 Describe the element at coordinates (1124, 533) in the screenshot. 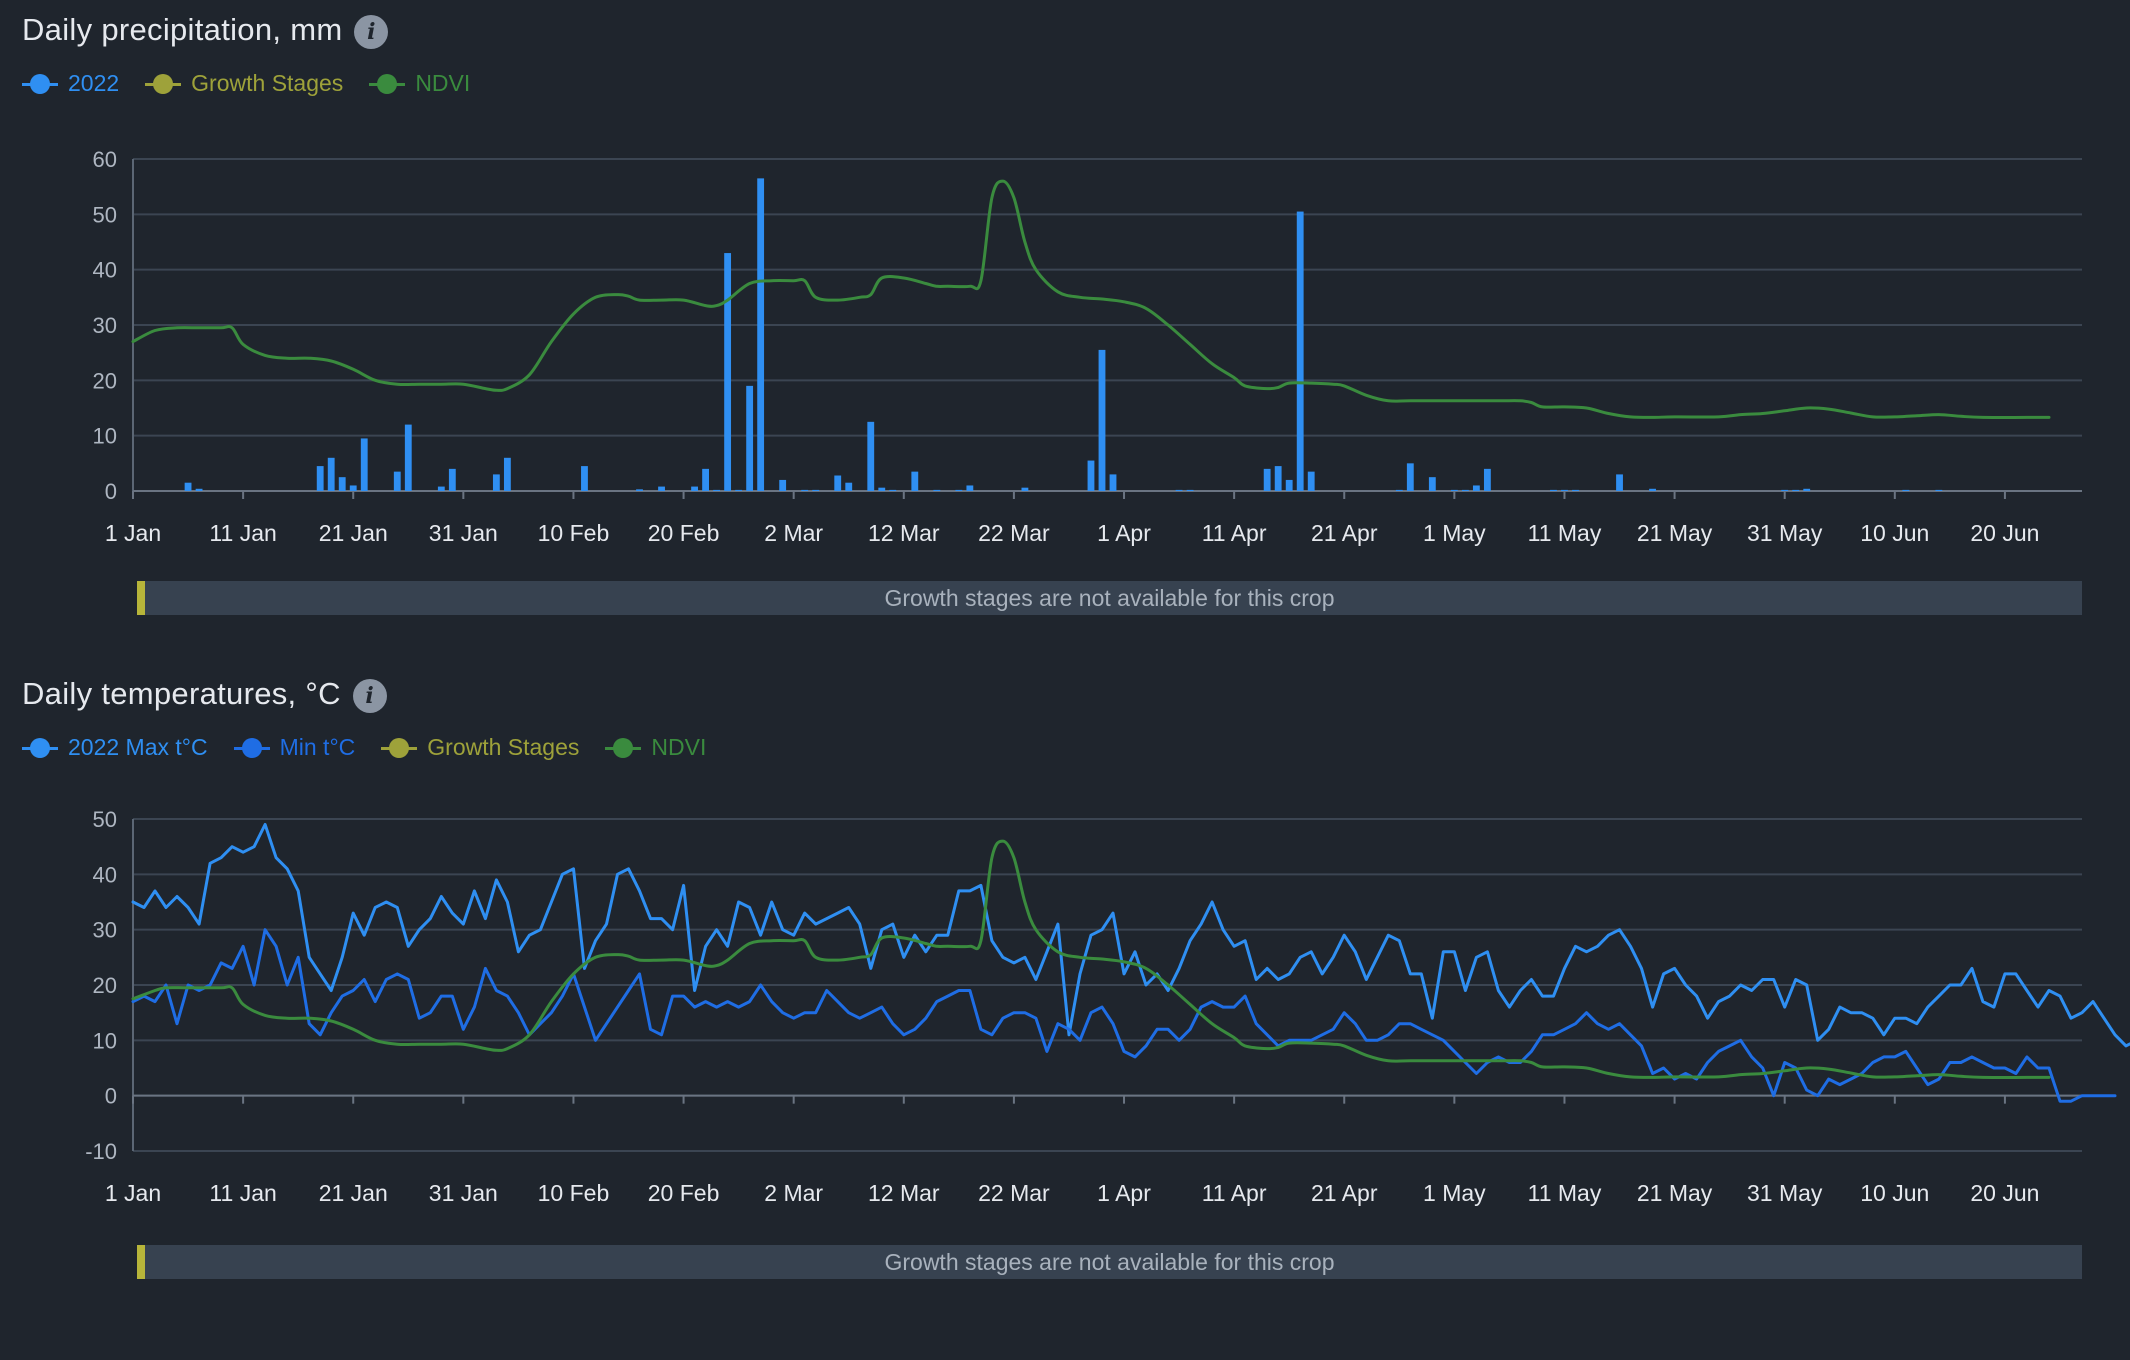

I see `x-tick-label: 1 Apr` at that location.